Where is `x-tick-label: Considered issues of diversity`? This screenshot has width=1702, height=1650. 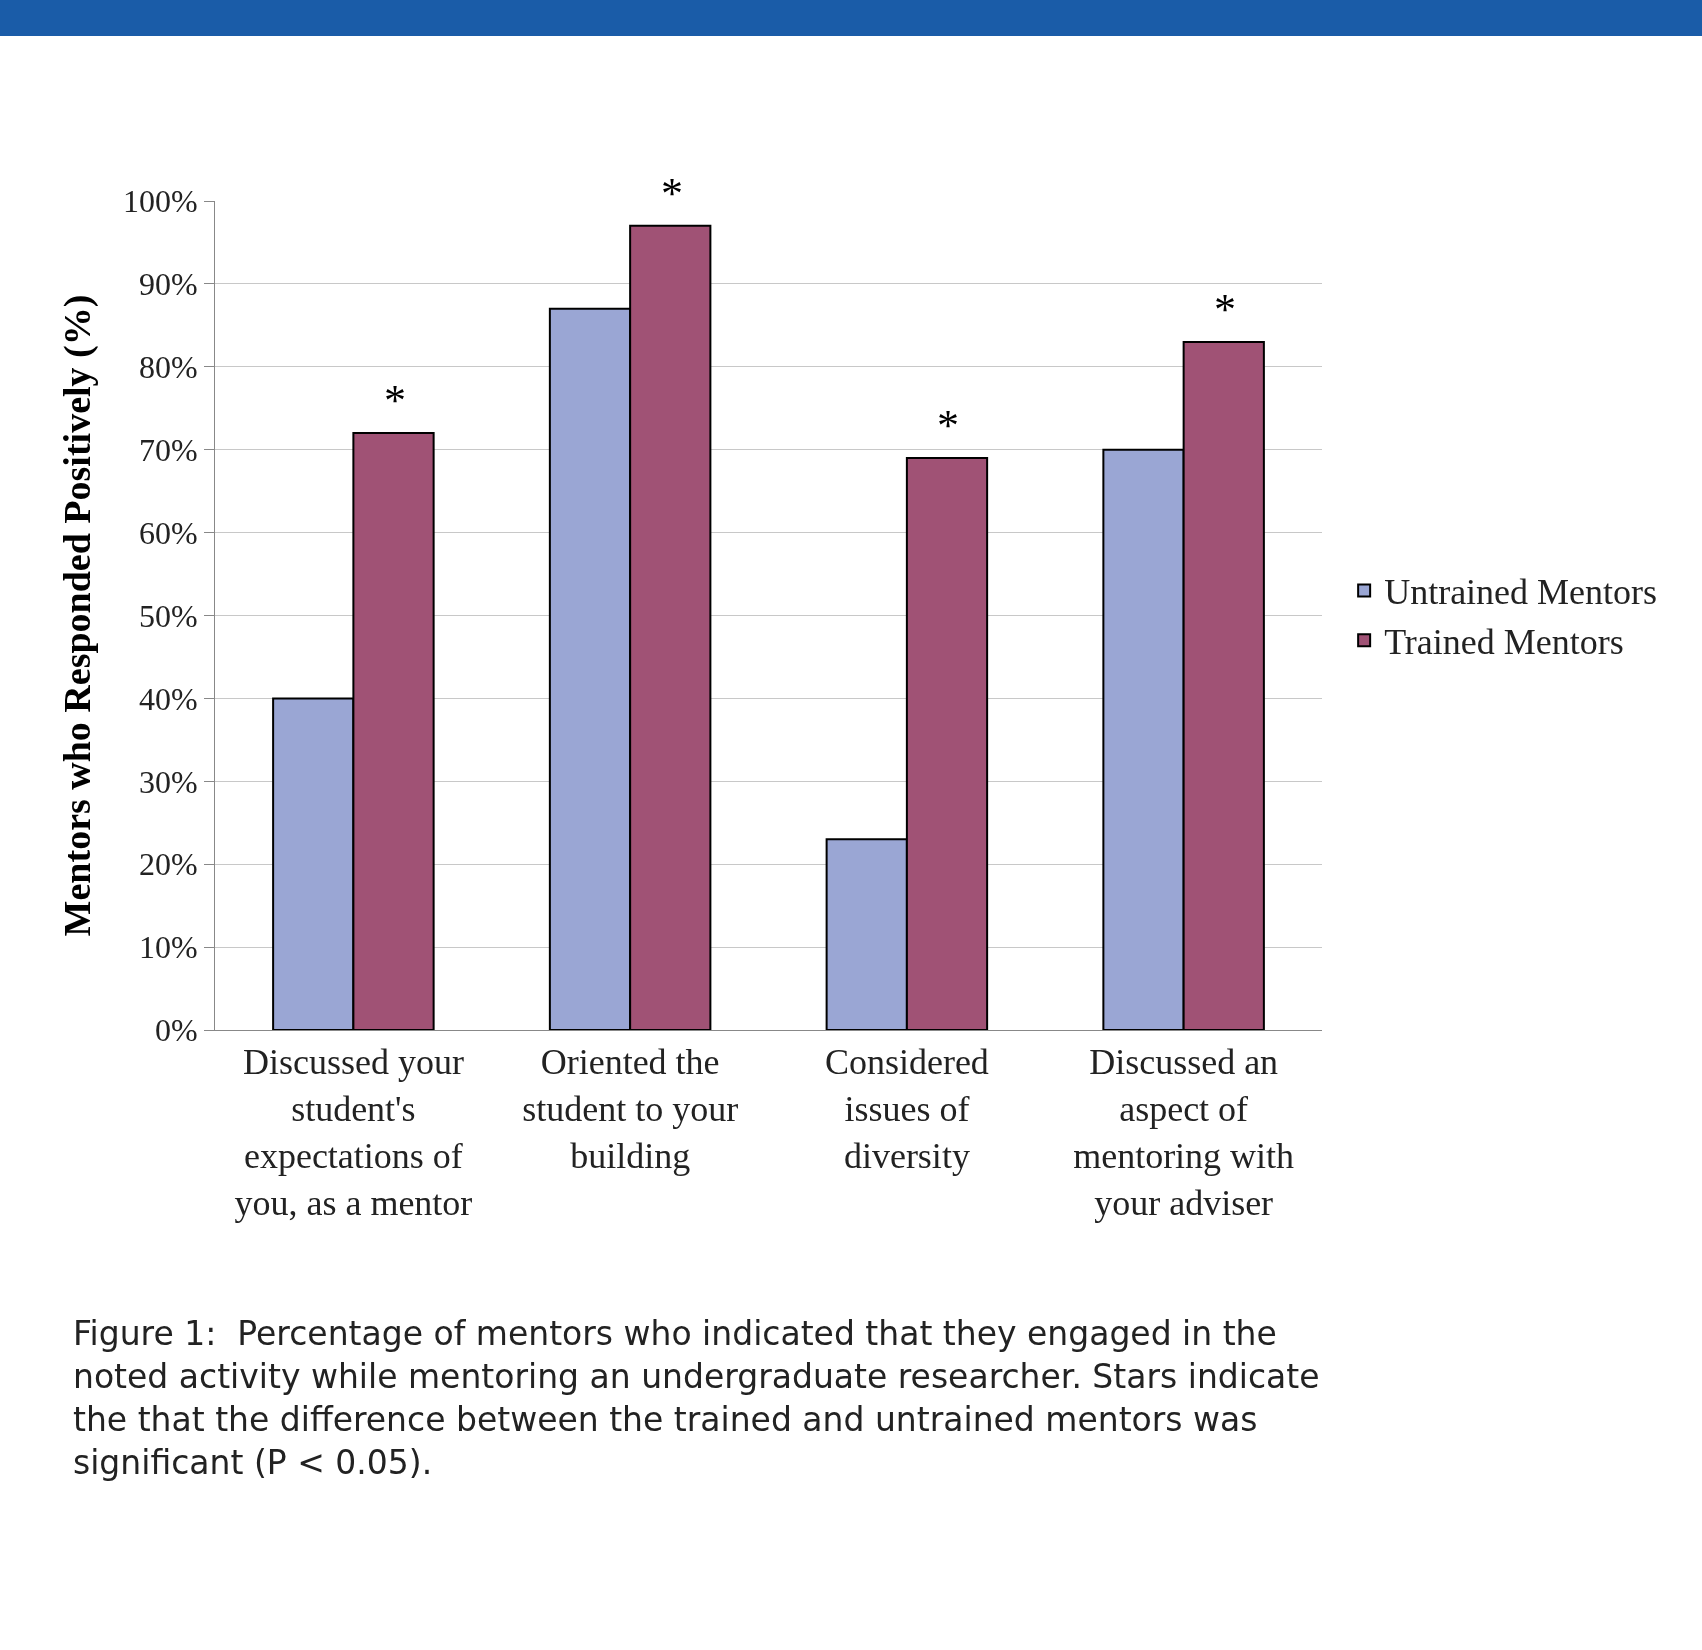 x-tick-label: Considered issues of diversity is located at coordinates (906, 1109).